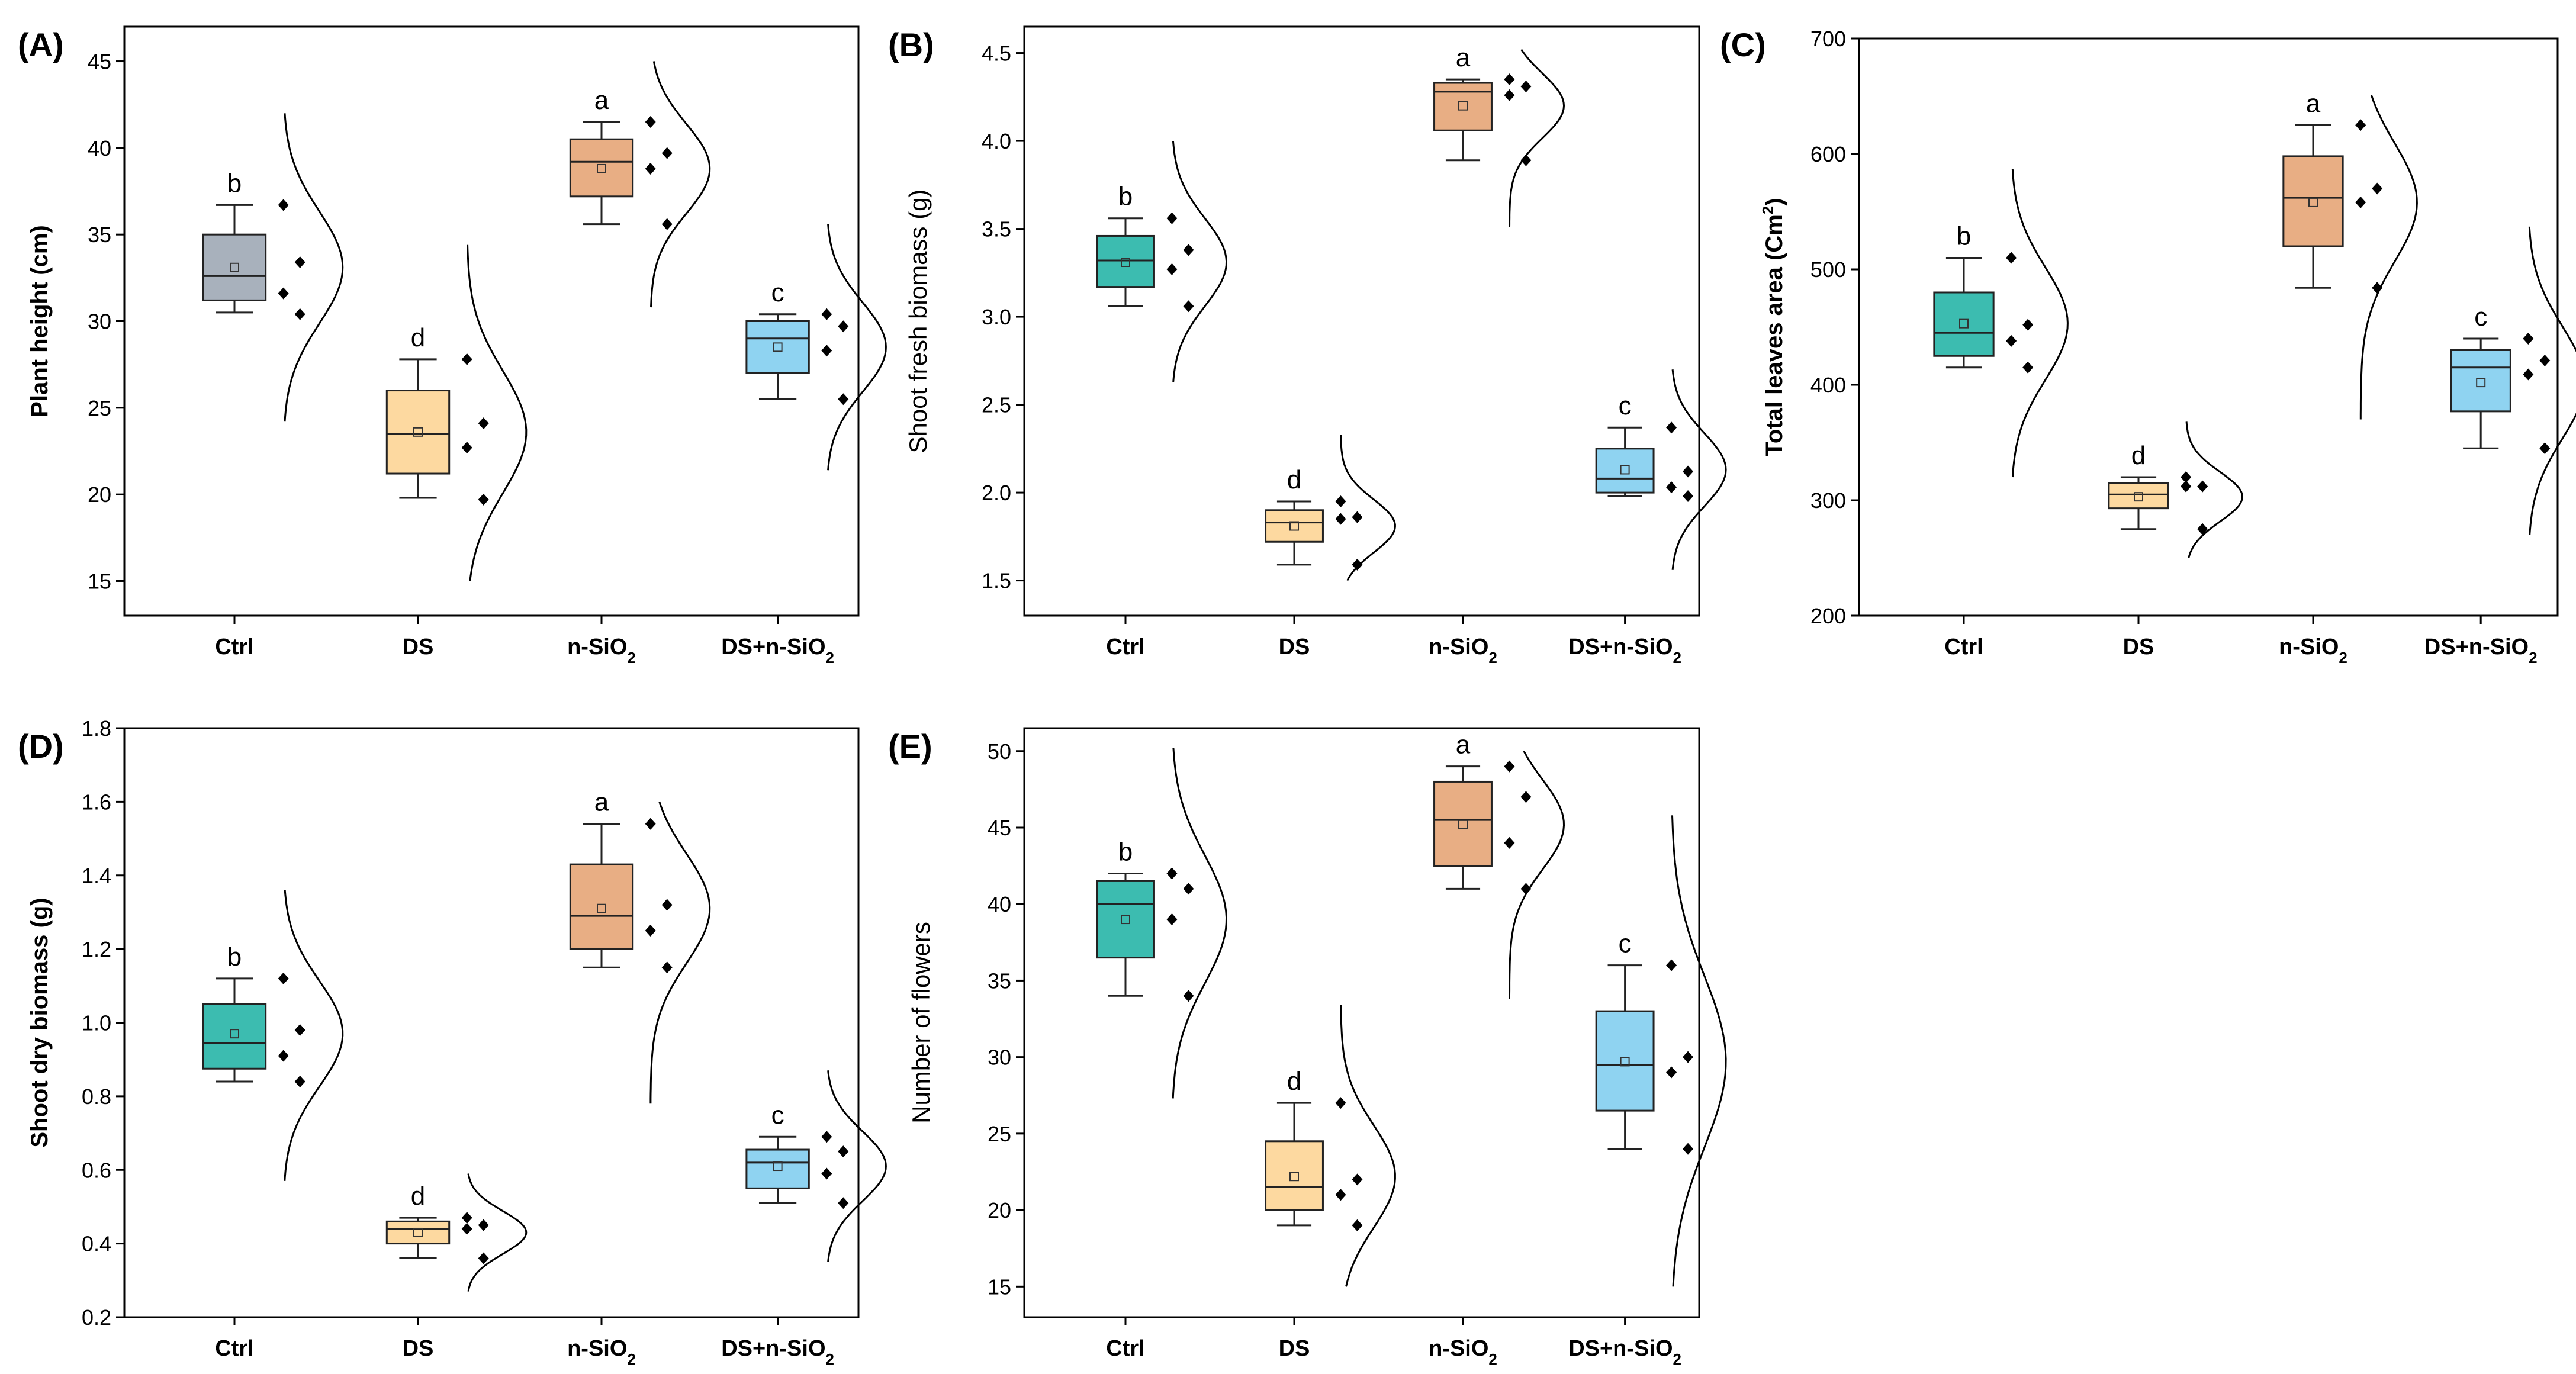  What do you see at coordinates (40, 1022) in the screenshot?
I see `y-axis-label: Shoot dry biomass (g)` at bounding box center [40, 1022].